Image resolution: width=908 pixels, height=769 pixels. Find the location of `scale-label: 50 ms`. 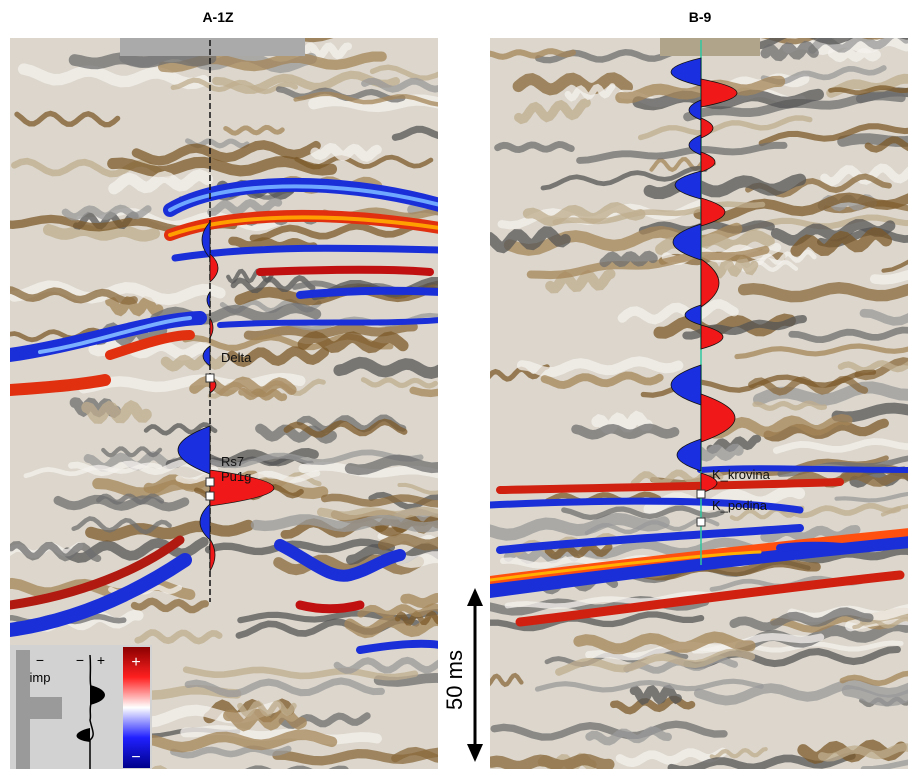

scale-label: 50 ms is located at coordinates (454, 680).